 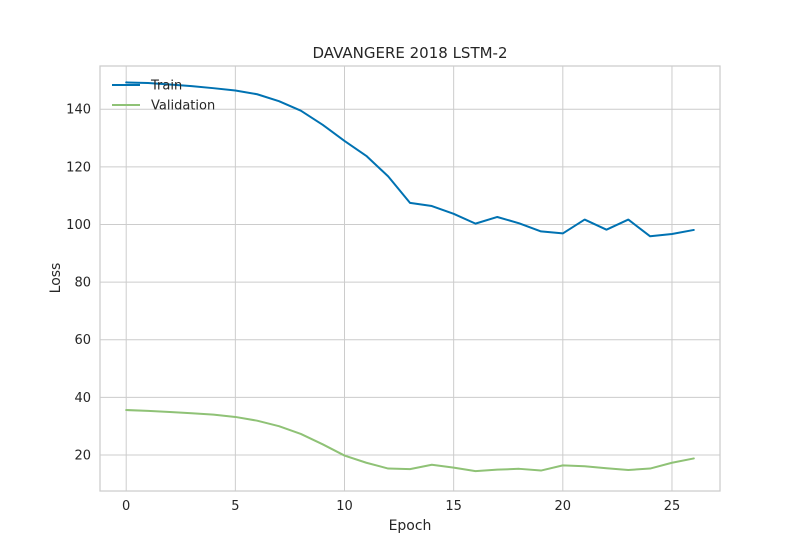 What do you see at coordinates (166, 86) in the screenshot?
I see `legend-entry-train: Train` at bounding box center [166, 86].